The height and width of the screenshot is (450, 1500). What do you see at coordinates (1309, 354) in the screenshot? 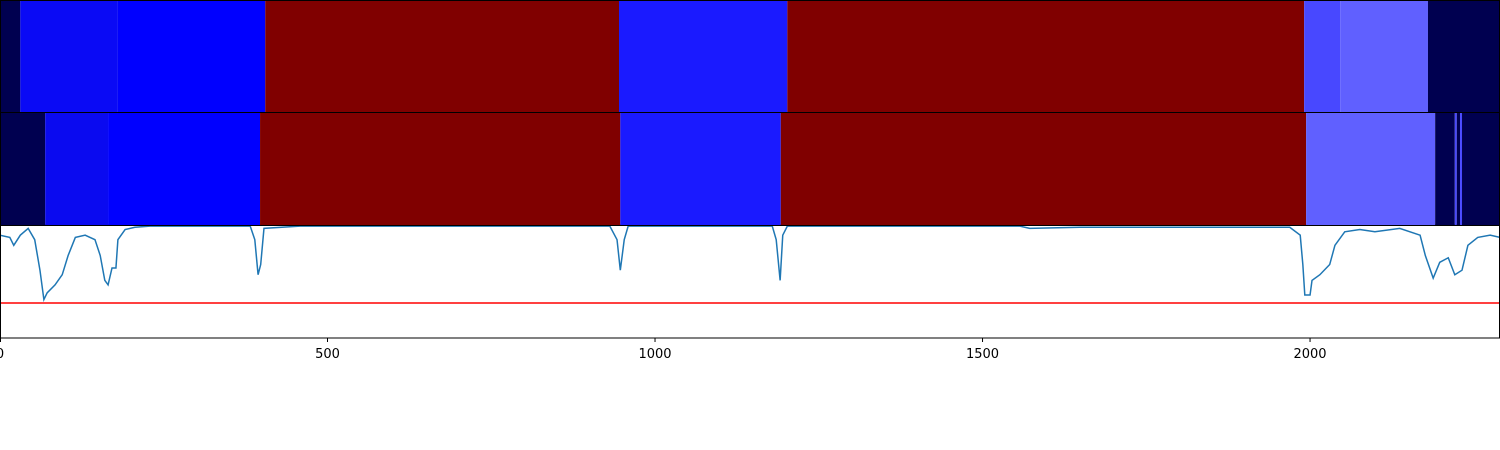
I see `x-tick-label: 2000` at bounding box center [1309, 354].